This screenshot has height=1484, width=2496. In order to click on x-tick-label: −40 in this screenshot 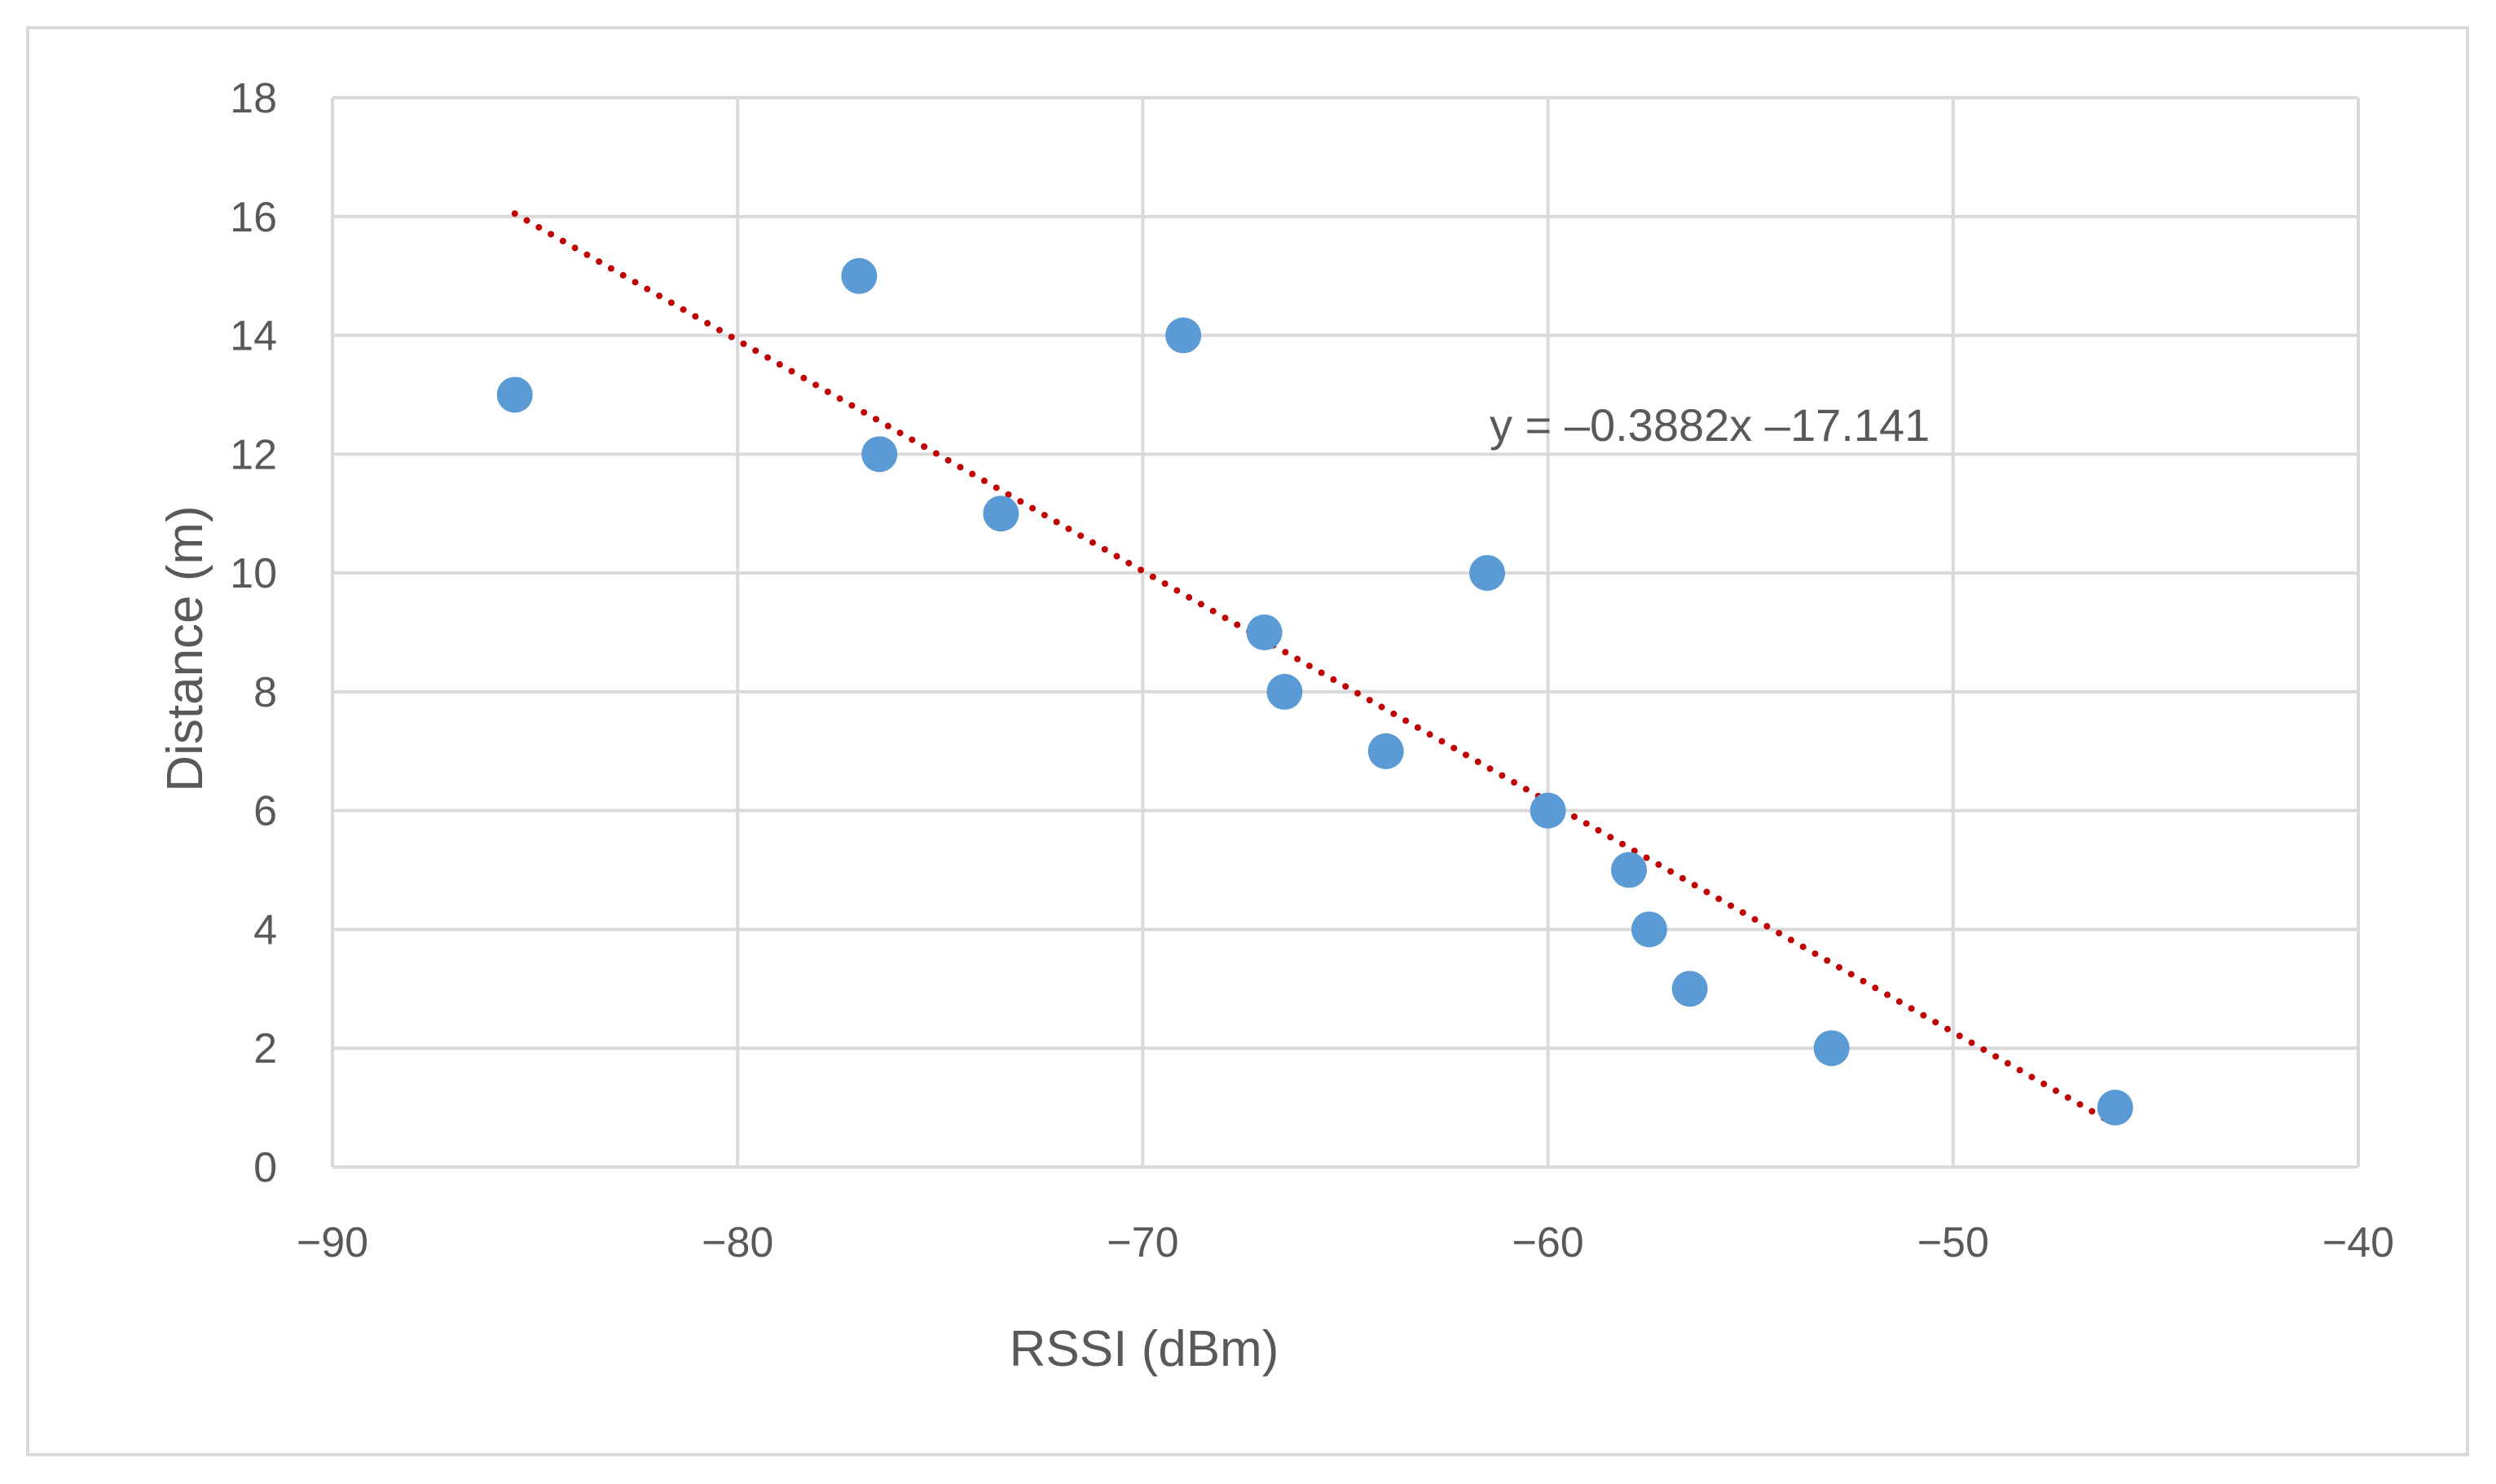, I will do `click(2358, 1242)`.